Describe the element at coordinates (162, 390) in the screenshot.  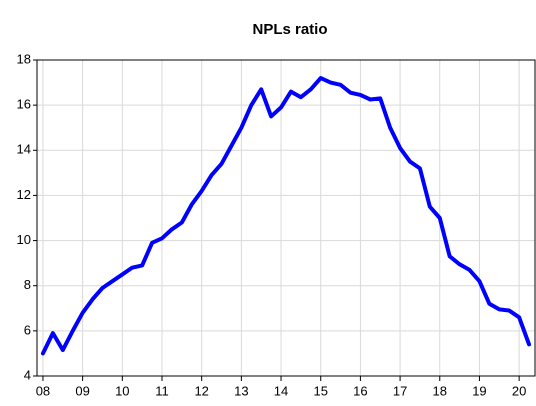
I see `x-tick-label: 11` at that location.